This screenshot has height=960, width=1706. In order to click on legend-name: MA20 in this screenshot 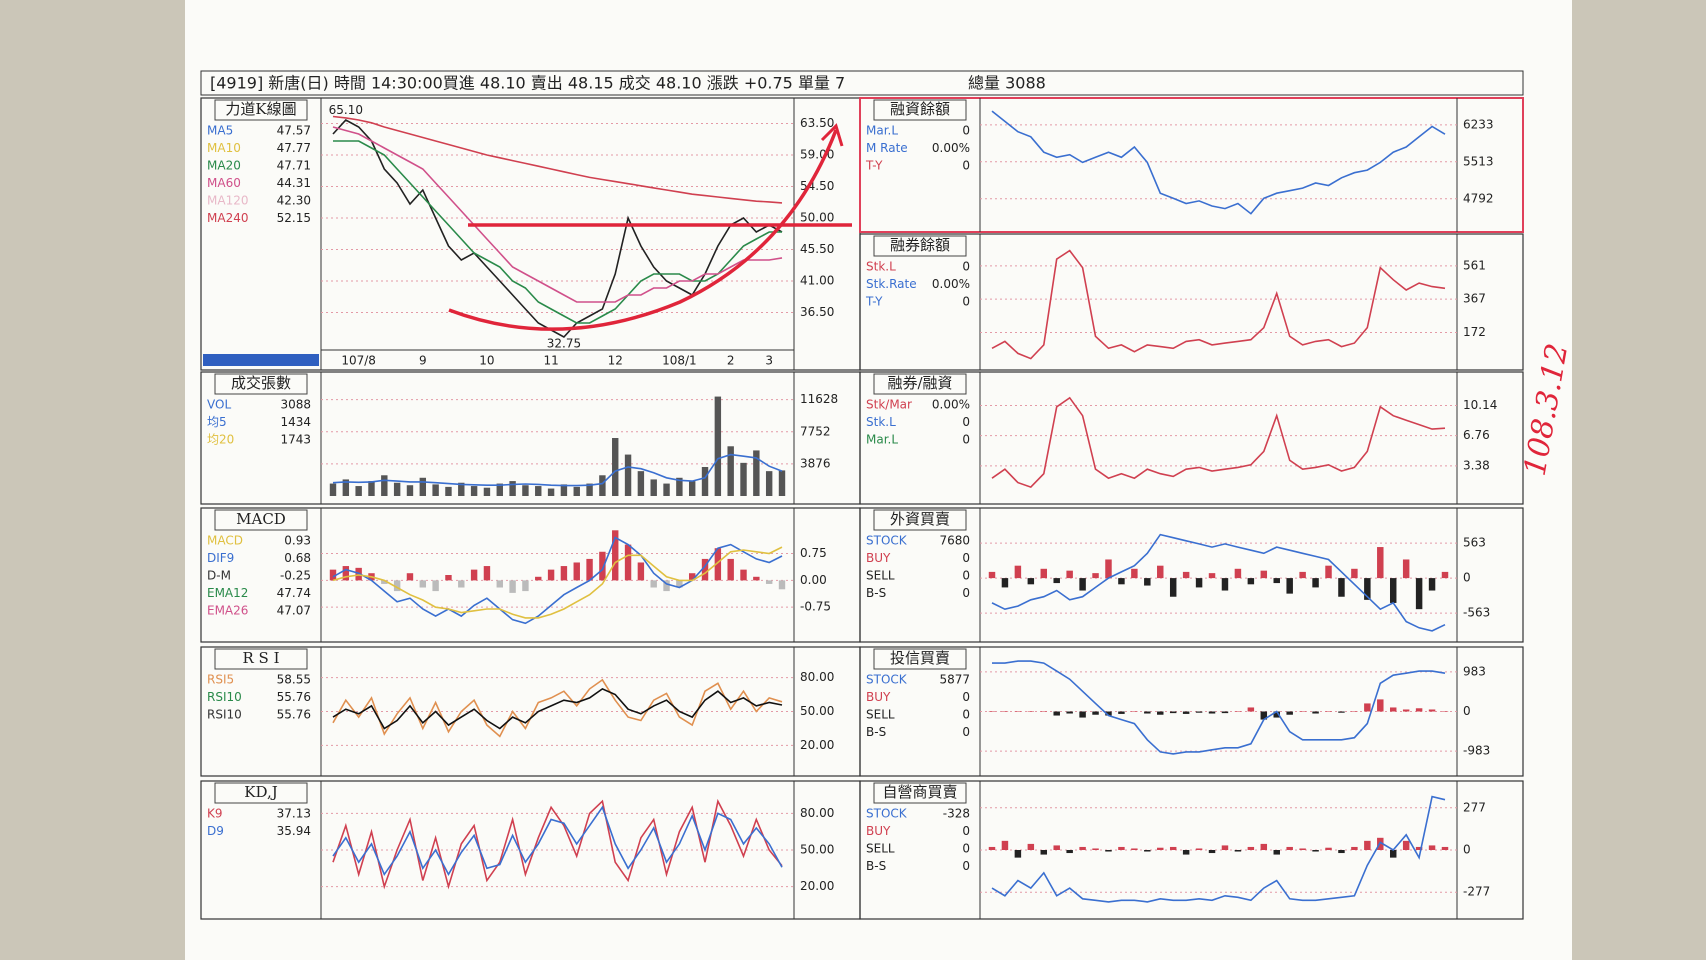, I will do `click(224, 166)`.